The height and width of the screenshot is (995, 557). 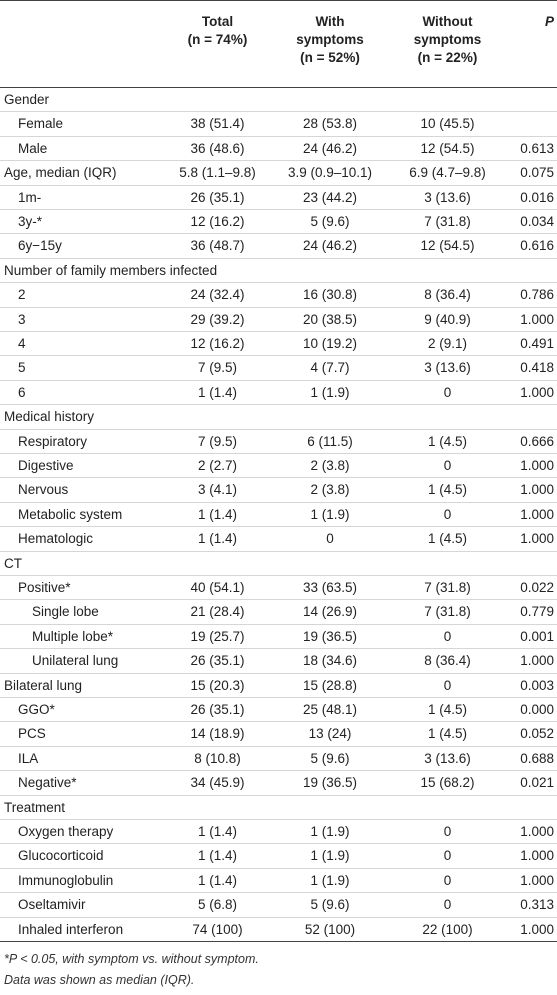 I want to click on cell-value: 0.779, so click(x=537, y=612).